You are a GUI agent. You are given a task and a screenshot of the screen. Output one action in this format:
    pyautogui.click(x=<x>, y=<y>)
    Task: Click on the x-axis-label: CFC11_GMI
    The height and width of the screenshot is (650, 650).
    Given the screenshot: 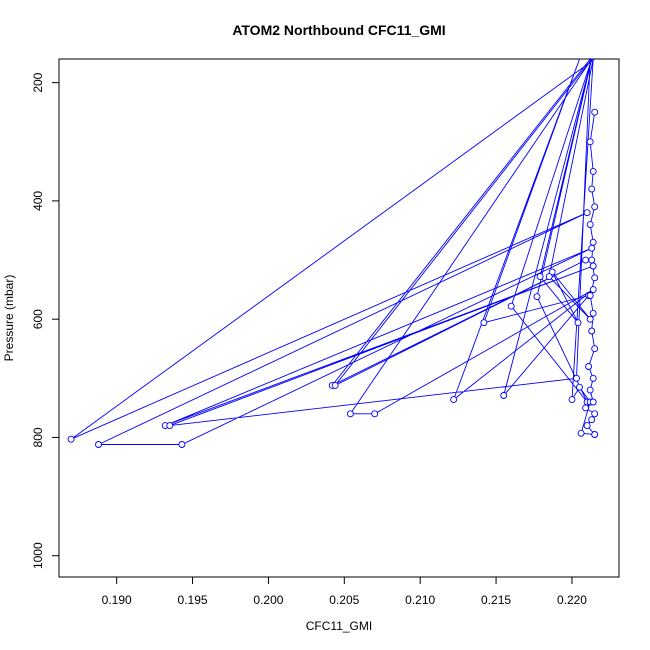 What is the action you would take?
    pyautogui.click(x=339, y=626)
    